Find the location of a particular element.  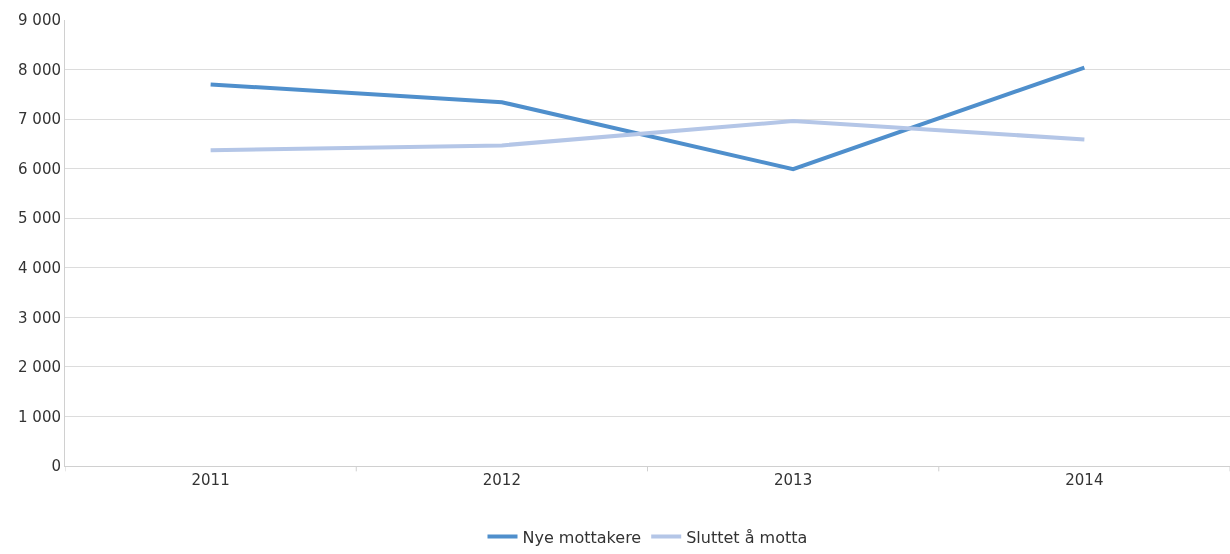

y-tick-label: 1 000 is located at coordinates (39, 416).